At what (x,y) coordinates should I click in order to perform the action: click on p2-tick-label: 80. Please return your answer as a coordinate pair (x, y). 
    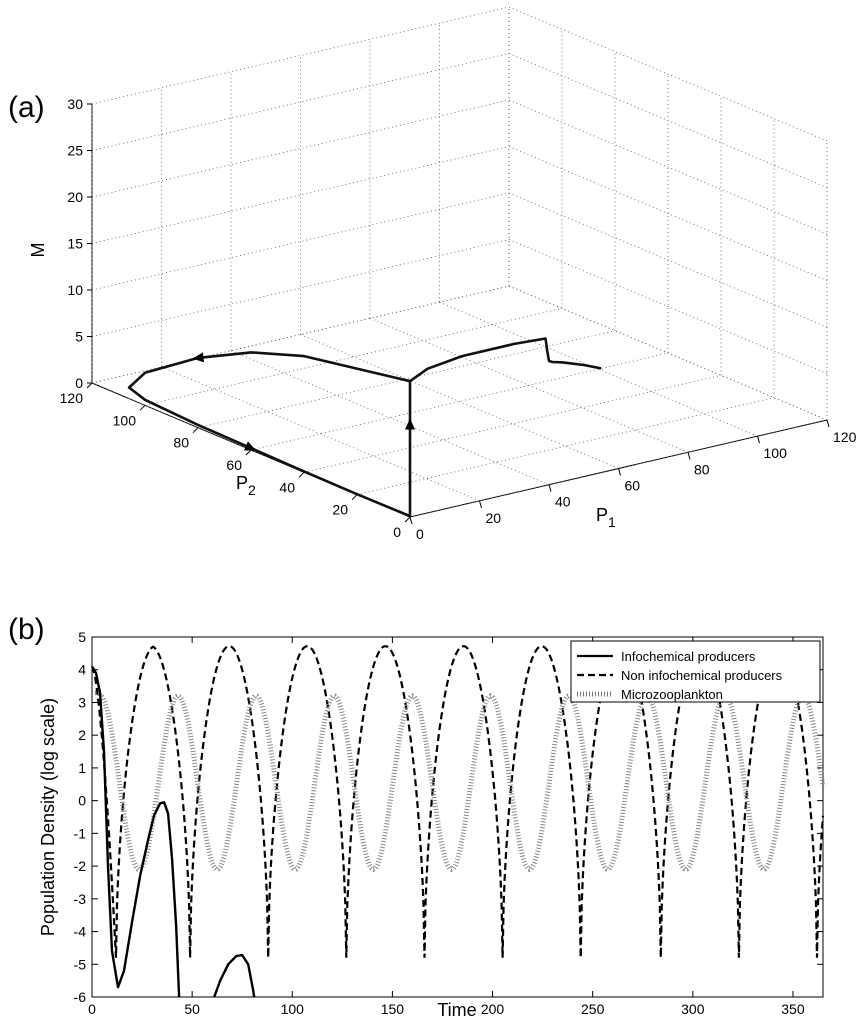
    Looking at the image, I should click on (181, 443).